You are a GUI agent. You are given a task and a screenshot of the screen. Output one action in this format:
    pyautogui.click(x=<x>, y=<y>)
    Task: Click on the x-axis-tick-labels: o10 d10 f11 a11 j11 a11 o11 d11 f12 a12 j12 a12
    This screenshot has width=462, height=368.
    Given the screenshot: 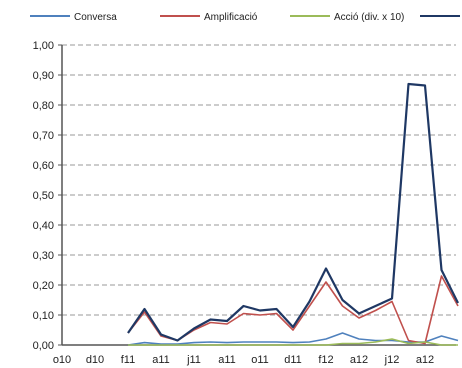 What is the action you would take?
    pyautogui.click(x=243, y=360)
    